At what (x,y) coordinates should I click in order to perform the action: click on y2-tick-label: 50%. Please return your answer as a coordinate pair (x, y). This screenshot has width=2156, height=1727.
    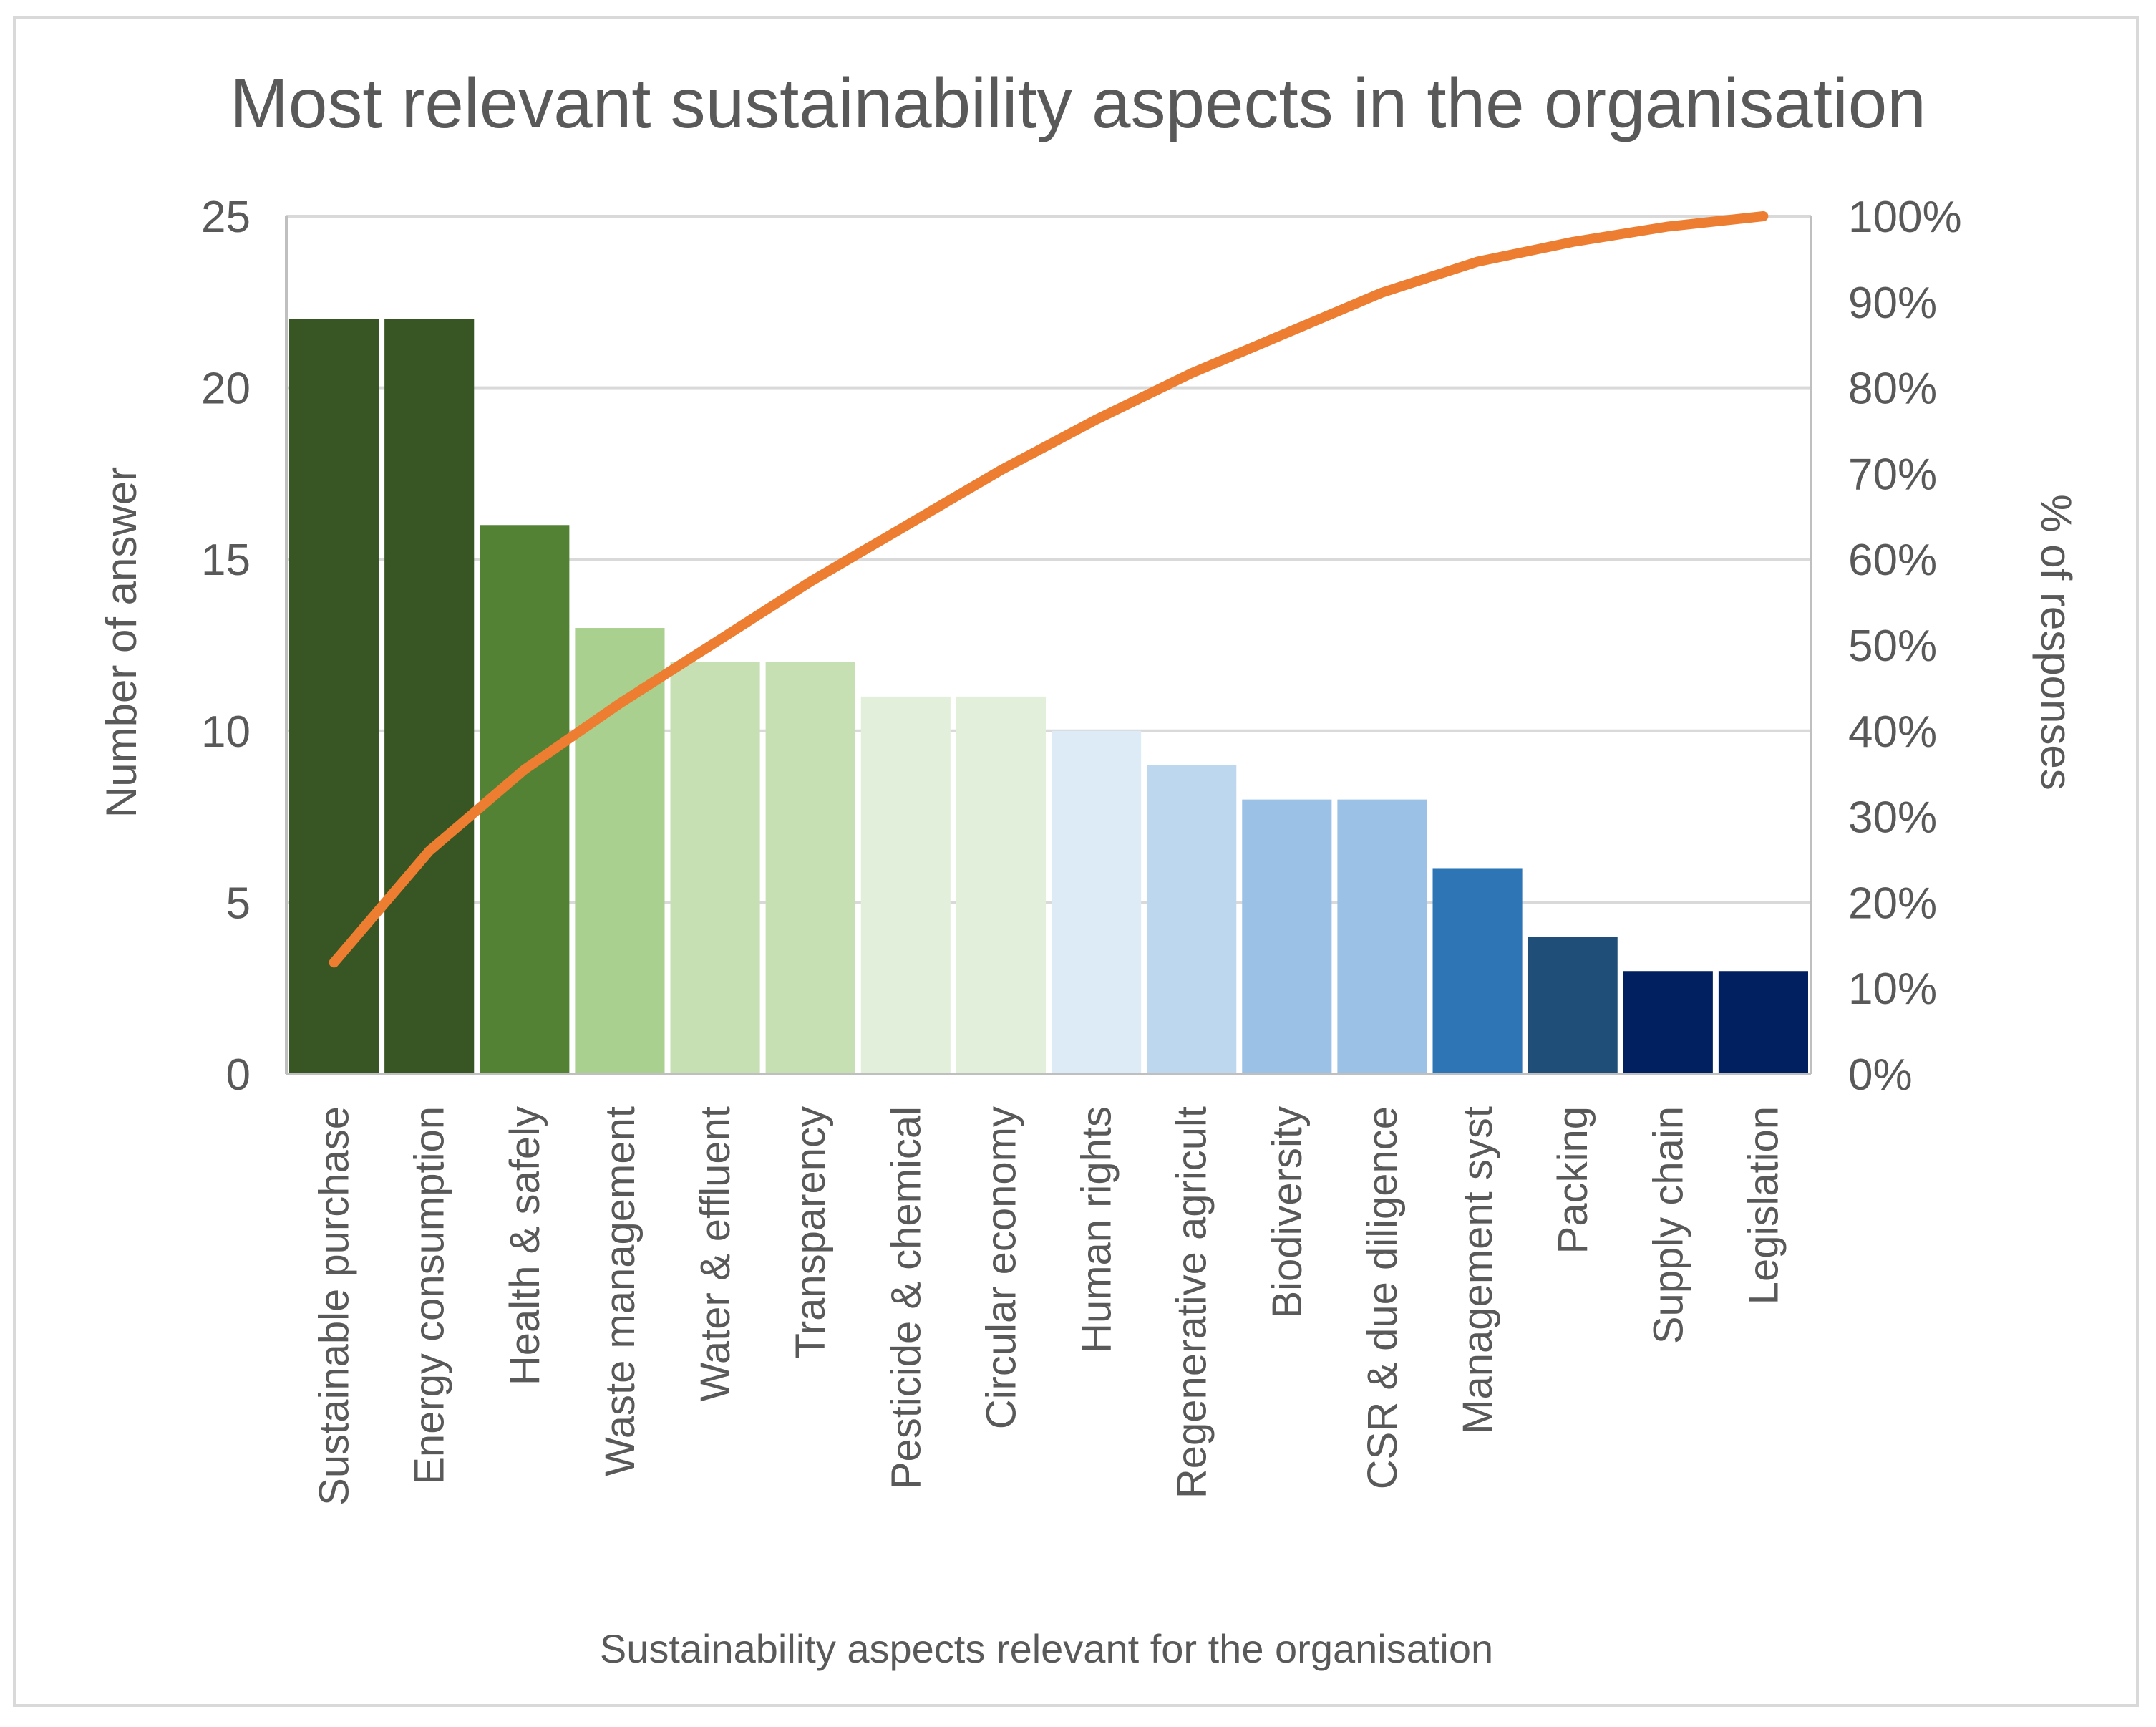
    Looking at the image, I should click on (1892, 646).